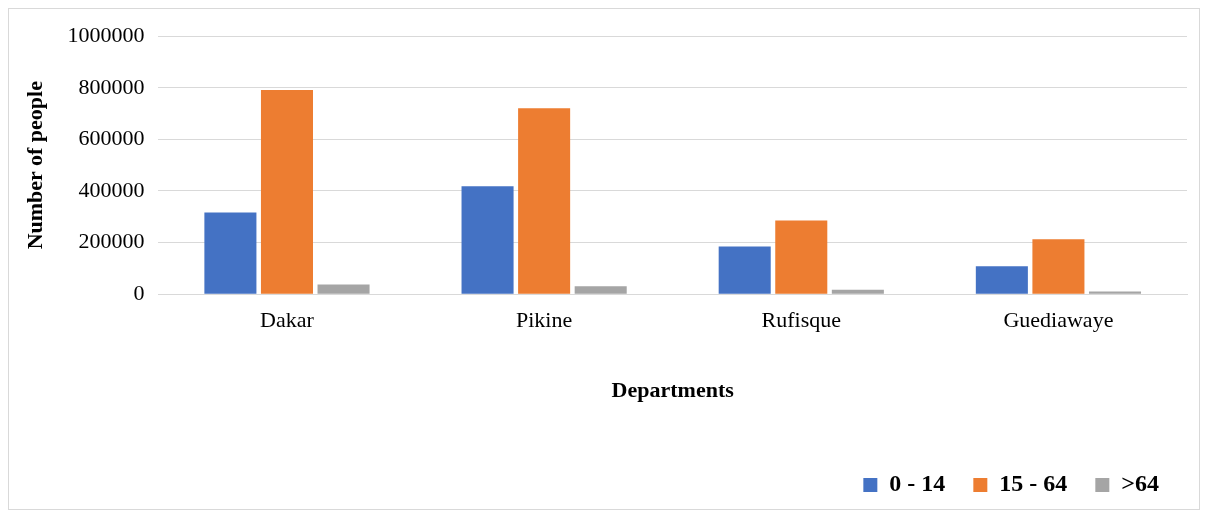 This screenshot has width=1205, height=514. What do you see at coordinates (917, 483) in the screenshot?
I see `legend-label: 0 - 14` at bounding box center [917, 483].